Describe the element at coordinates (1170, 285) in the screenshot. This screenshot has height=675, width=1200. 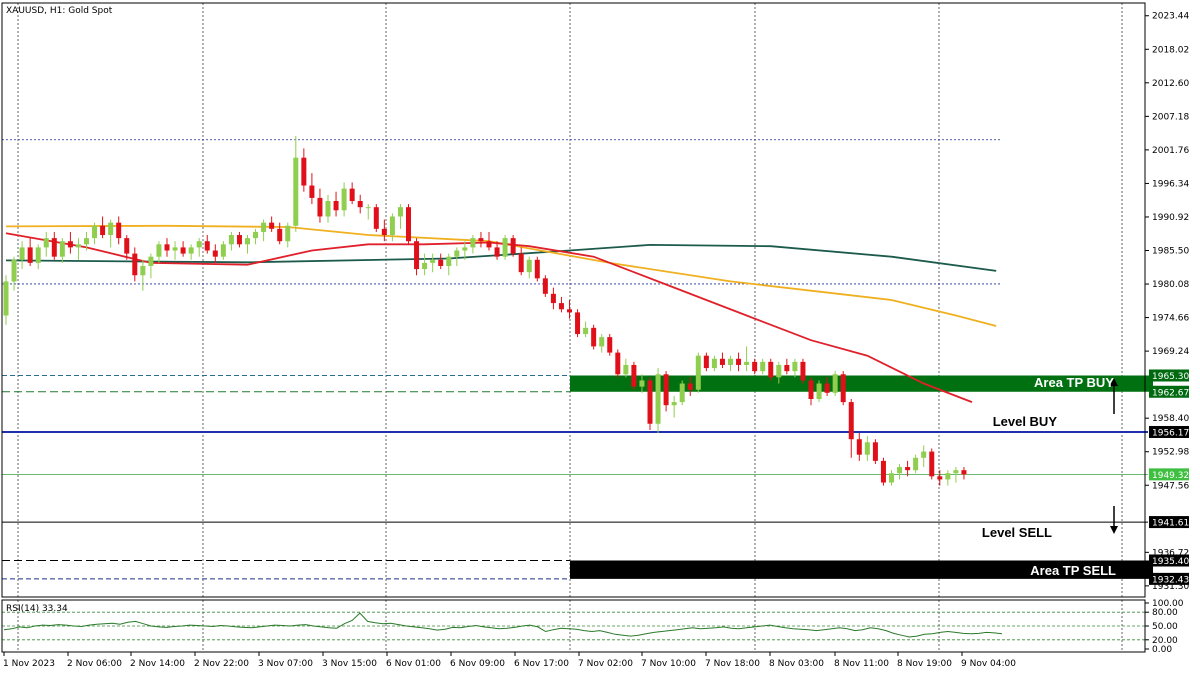
I see `y-tick-label: 1980.08` at that location.